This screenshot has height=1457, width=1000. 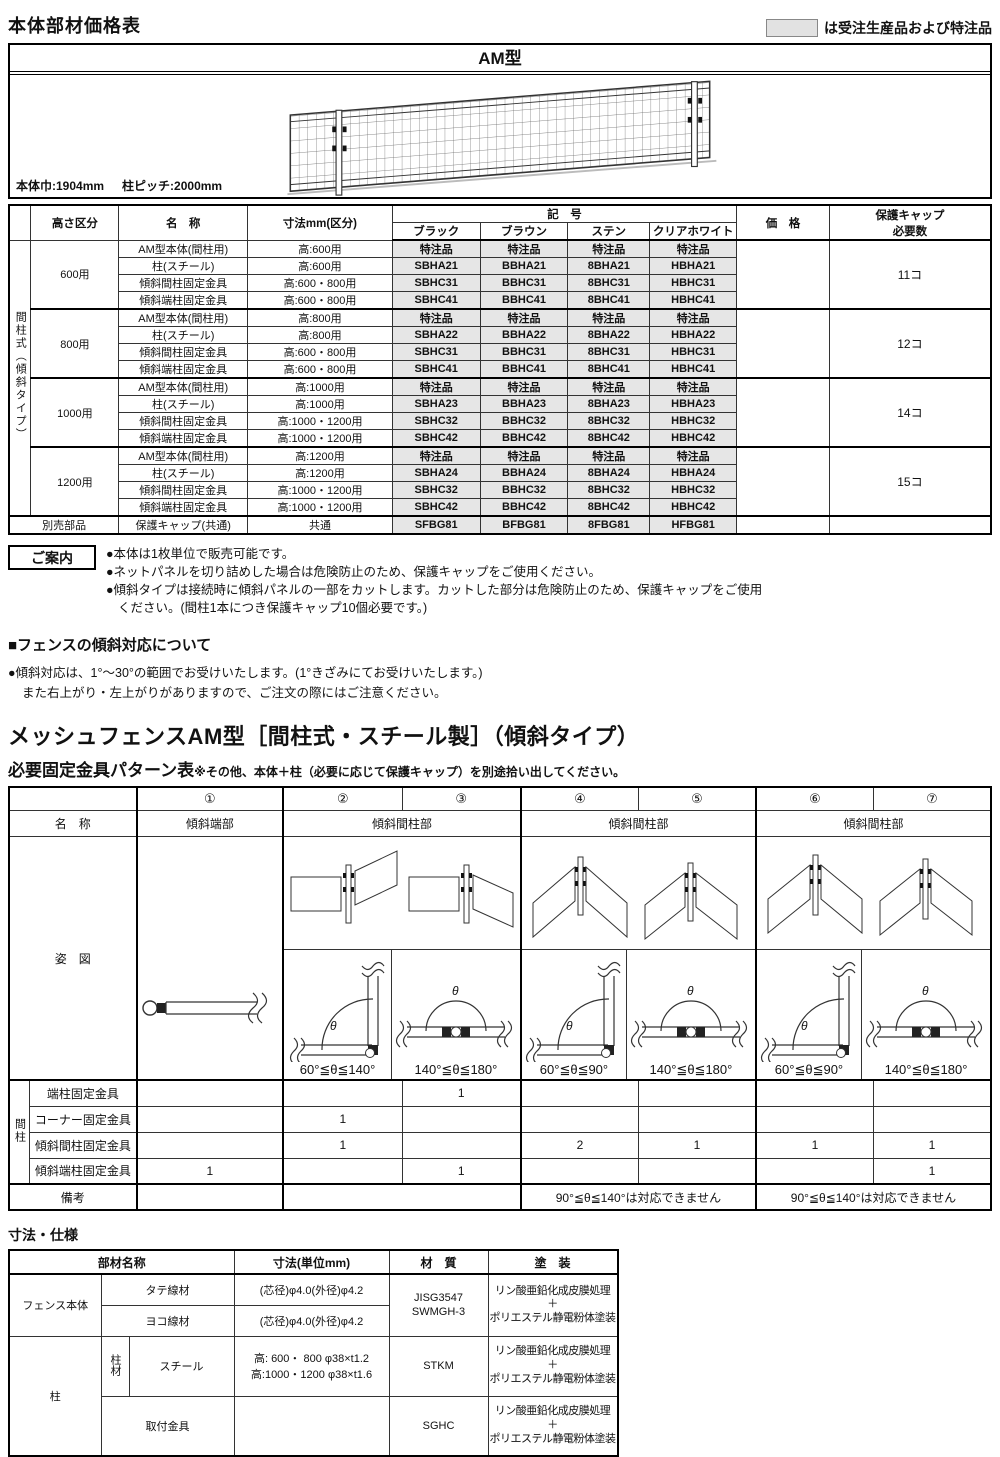 I want to click on code-cell: SBHA24, so click(x=436, y=473).